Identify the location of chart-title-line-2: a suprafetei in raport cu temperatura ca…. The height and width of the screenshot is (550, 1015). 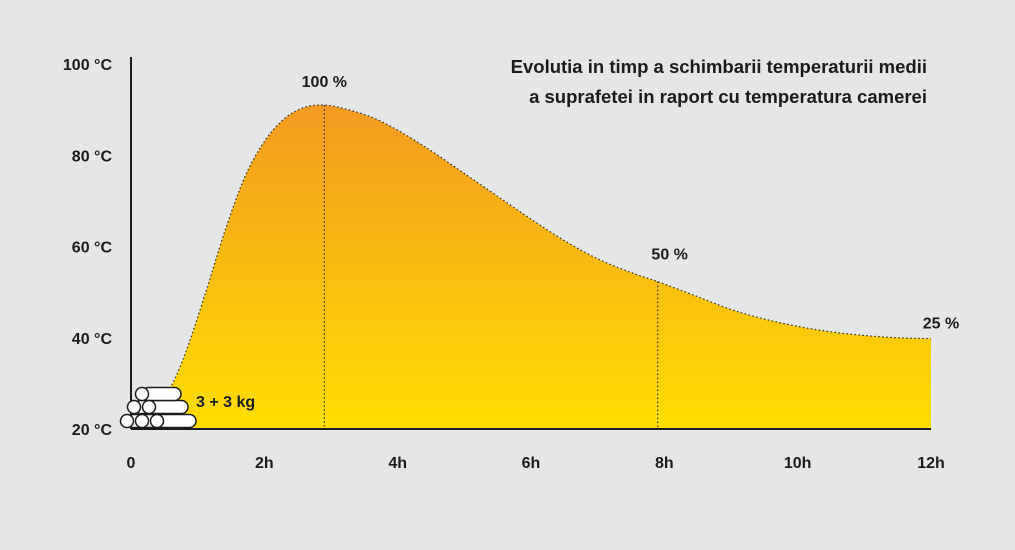
(728, 96).